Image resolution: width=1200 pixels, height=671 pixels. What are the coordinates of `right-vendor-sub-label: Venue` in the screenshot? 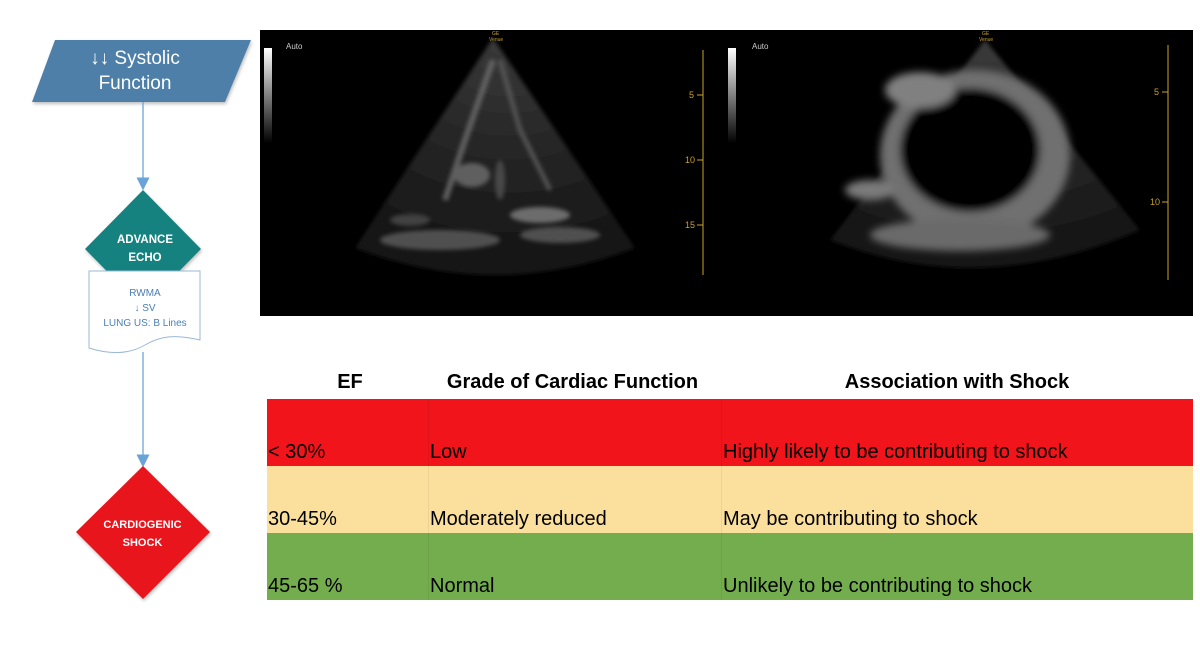 It's located at (986, 40).